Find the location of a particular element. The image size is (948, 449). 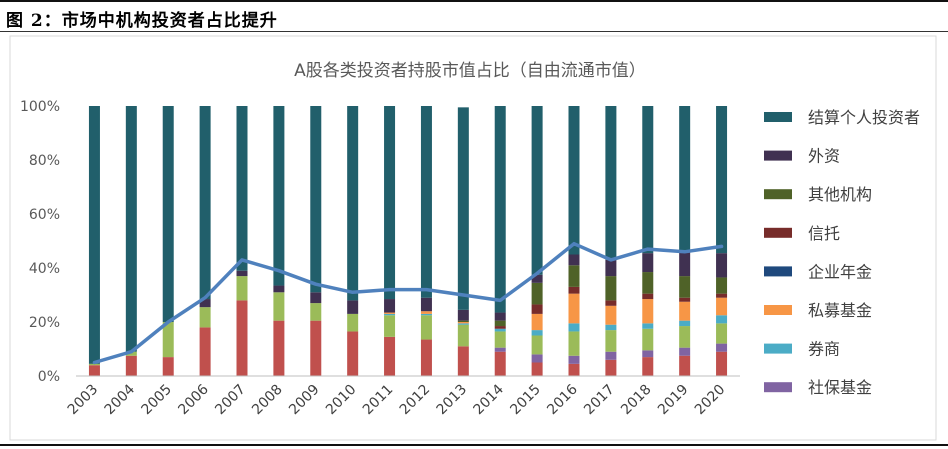

y-axis: 0% 20% 40% 60% 80% 100% is located at coordinates (40, 242).